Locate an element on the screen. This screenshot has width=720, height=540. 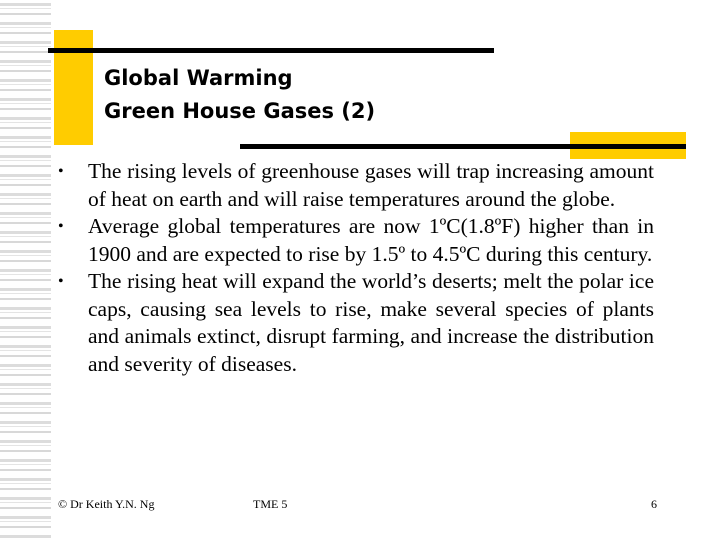
top-title-rule is located at coordinates (271, 50).